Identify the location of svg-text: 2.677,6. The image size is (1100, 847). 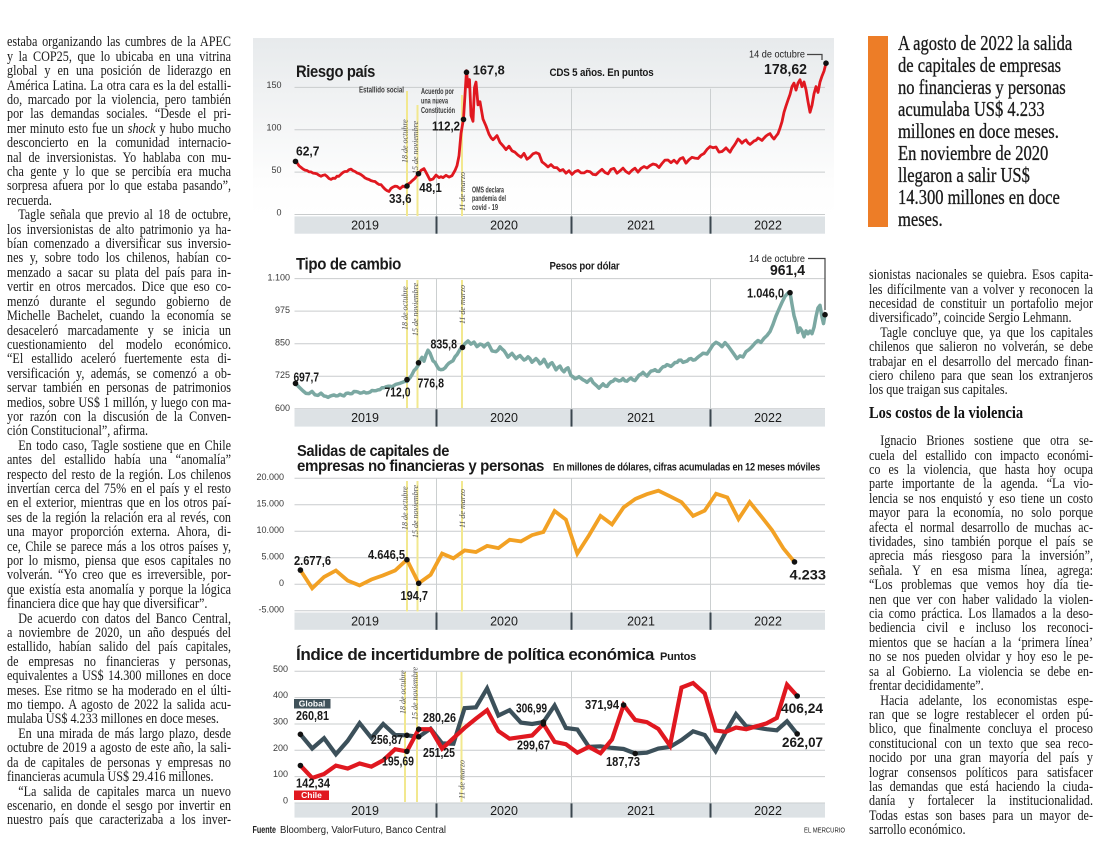
(312, 560).